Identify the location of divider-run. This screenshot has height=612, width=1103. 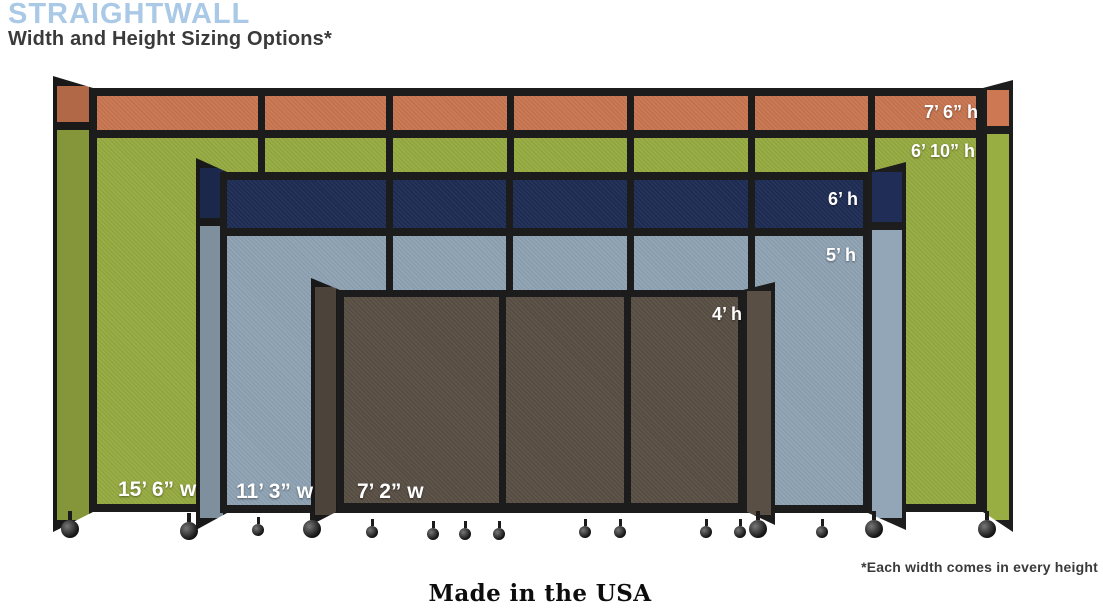
(541, 400).